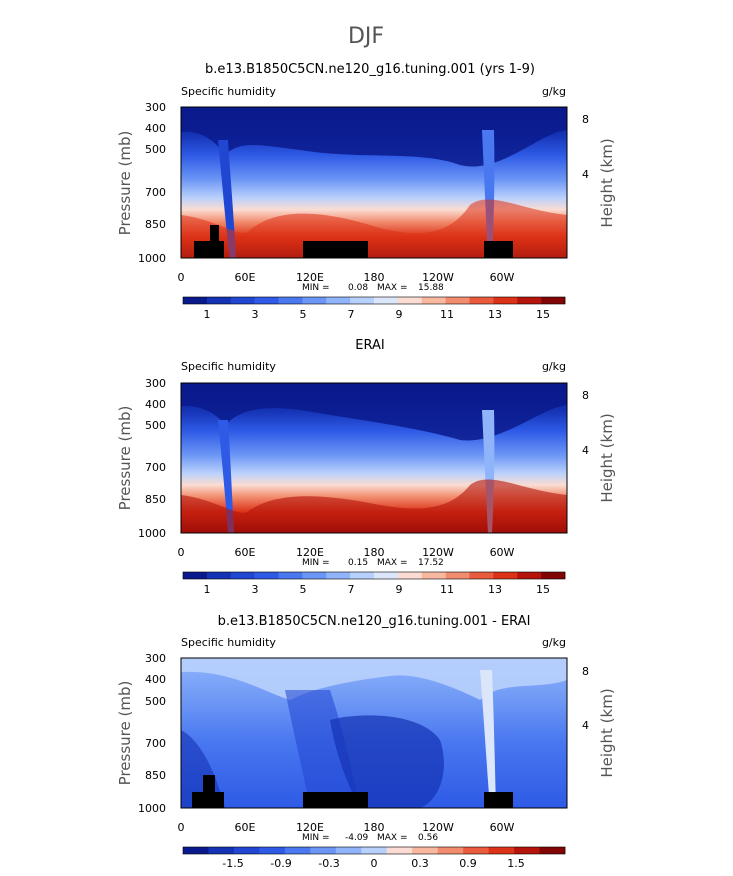 This screenshot has width=733, height=876. I want to click on min-value: -4.09, so click(357, 838).